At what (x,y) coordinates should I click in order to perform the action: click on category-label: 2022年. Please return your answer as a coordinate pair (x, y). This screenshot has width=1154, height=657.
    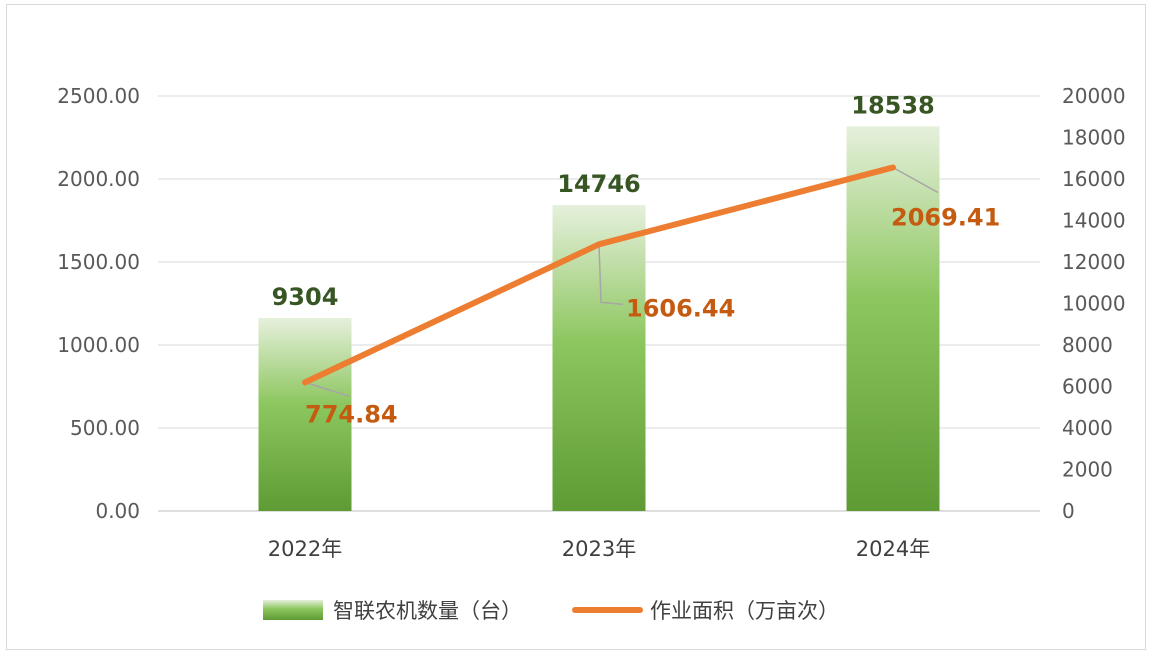
    Looking at the image, I should click on (305, 549).